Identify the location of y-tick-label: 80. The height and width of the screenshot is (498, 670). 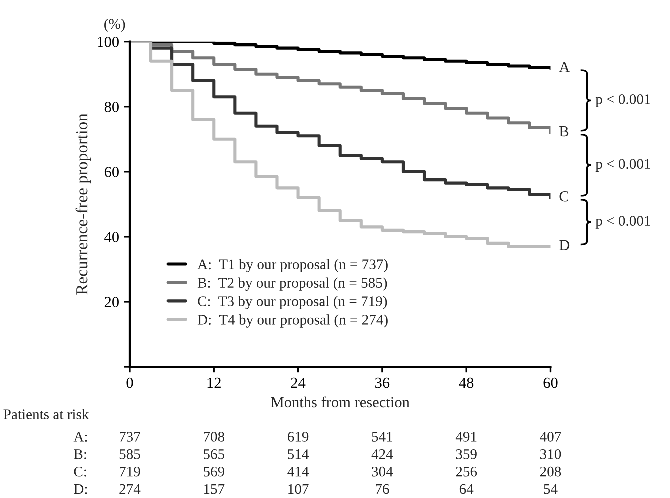
(111, 107).